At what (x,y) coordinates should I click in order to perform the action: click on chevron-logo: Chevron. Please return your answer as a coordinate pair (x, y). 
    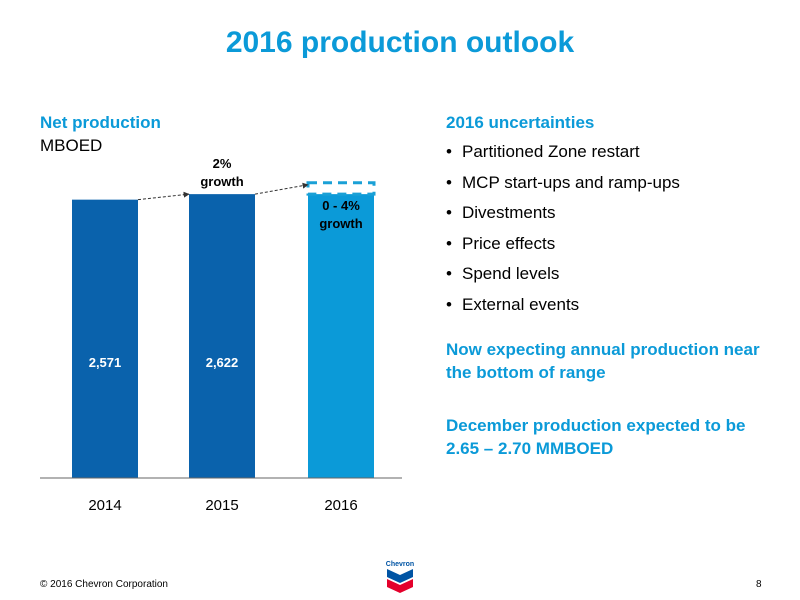
    Looking at the image, I should click on (400, 577).